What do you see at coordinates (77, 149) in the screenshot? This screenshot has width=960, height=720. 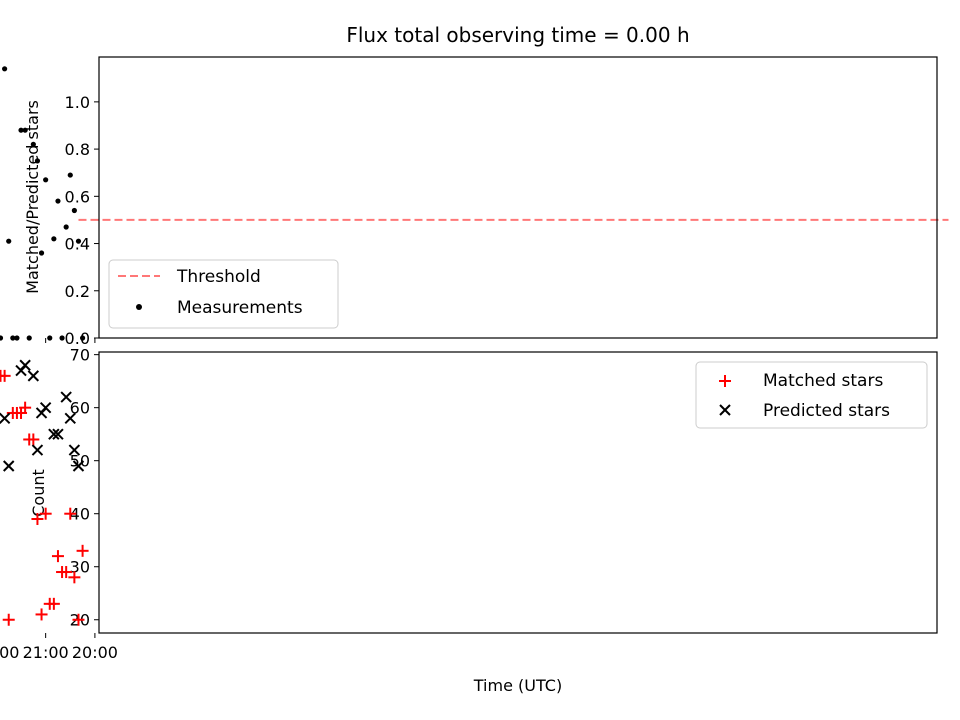 I see `top-y-tick-label-4: 0.8` at bounding box center [77, 149].